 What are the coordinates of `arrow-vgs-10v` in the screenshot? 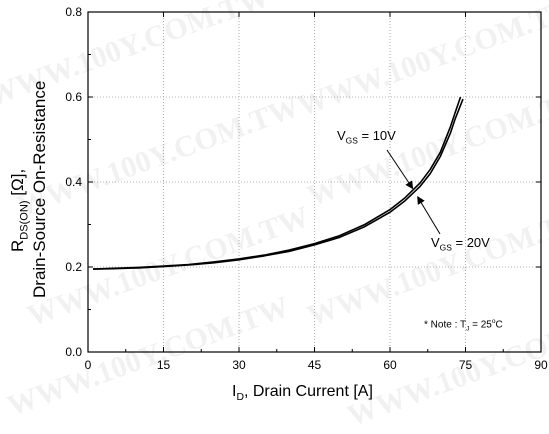 It's located at (400, 169).